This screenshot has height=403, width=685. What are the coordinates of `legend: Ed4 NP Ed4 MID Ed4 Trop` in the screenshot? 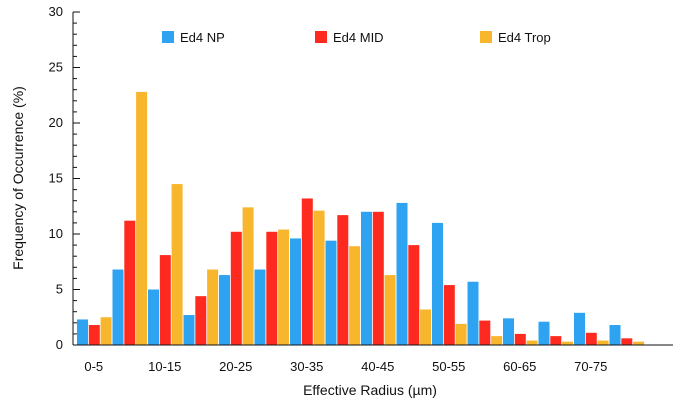 It's located at (356, 37).